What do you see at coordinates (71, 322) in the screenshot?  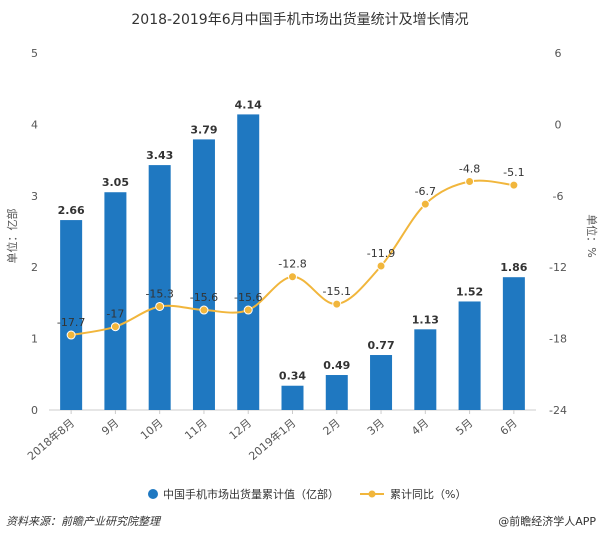 I see `line-value-label: -17.7` at bounding box center [71, 322].